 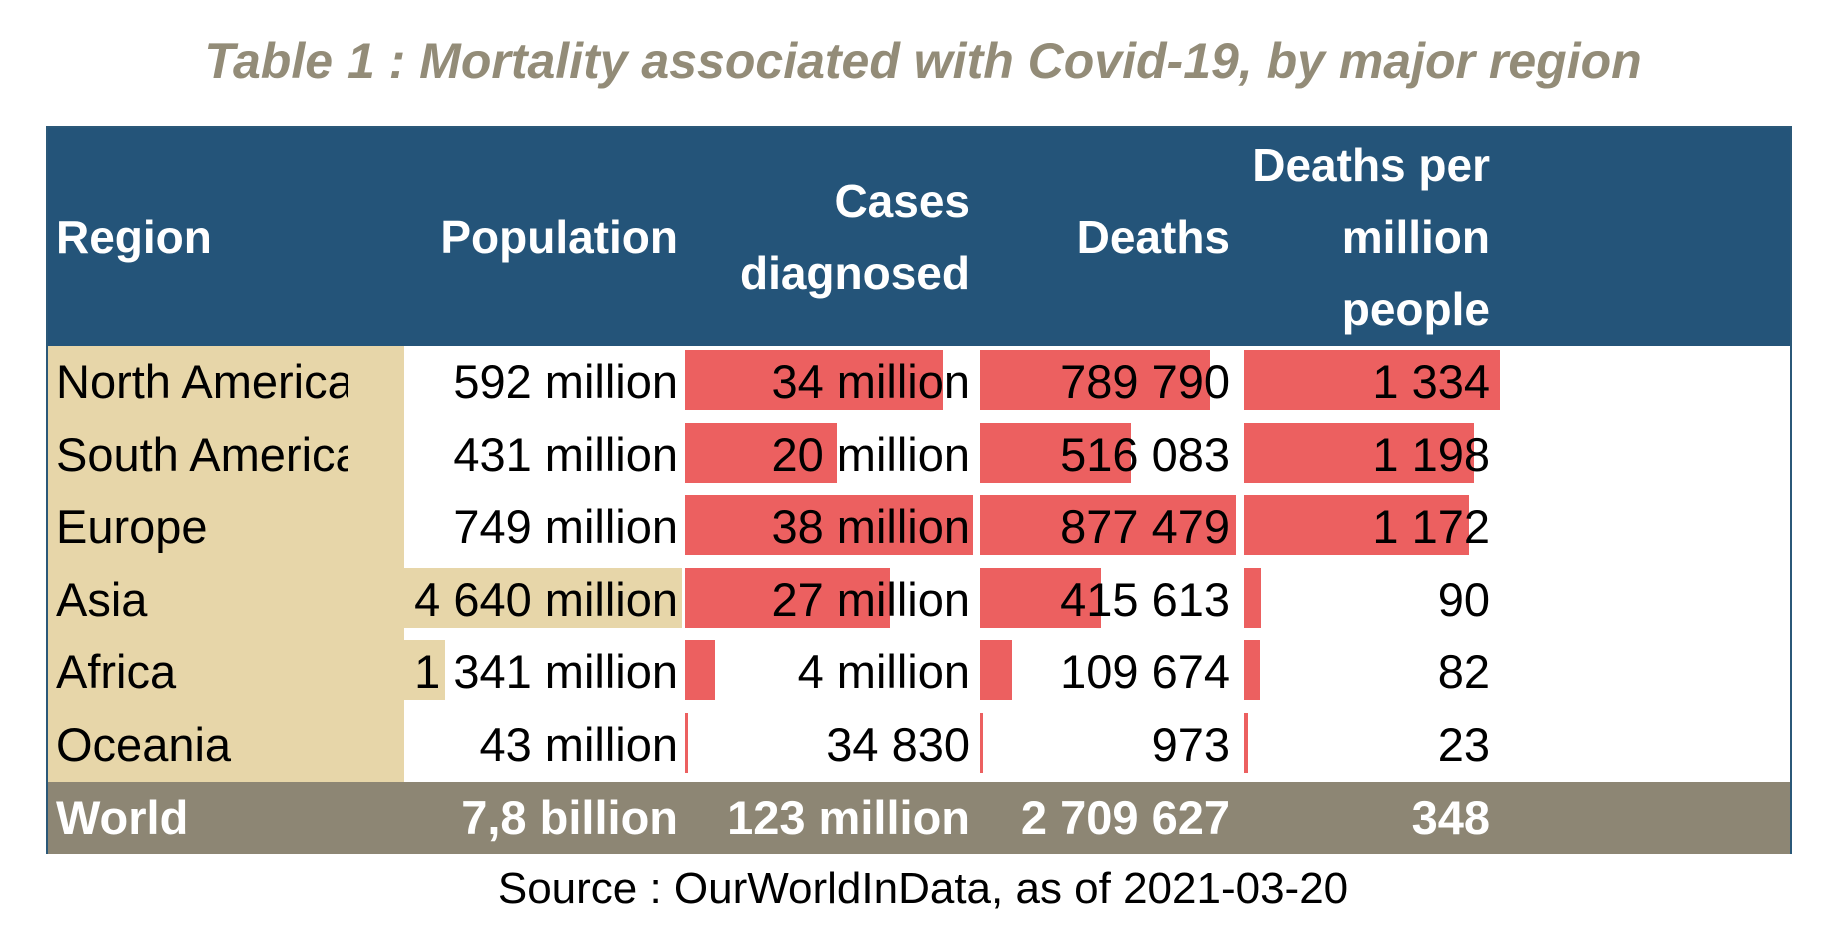 I want to click on header-population-line: Population, so click(x=559, y=237).